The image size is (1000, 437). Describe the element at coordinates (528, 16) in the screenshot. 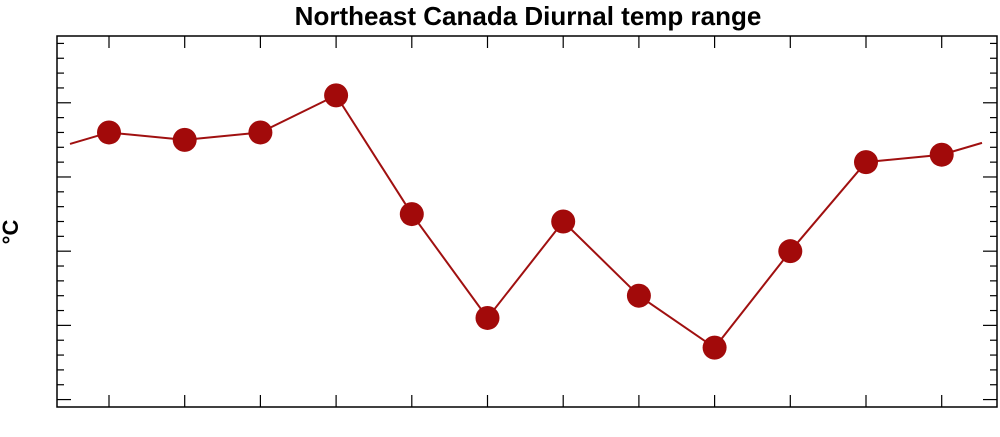

I see `chart-title: Northeast Canada Diurnal temp range` at that location.